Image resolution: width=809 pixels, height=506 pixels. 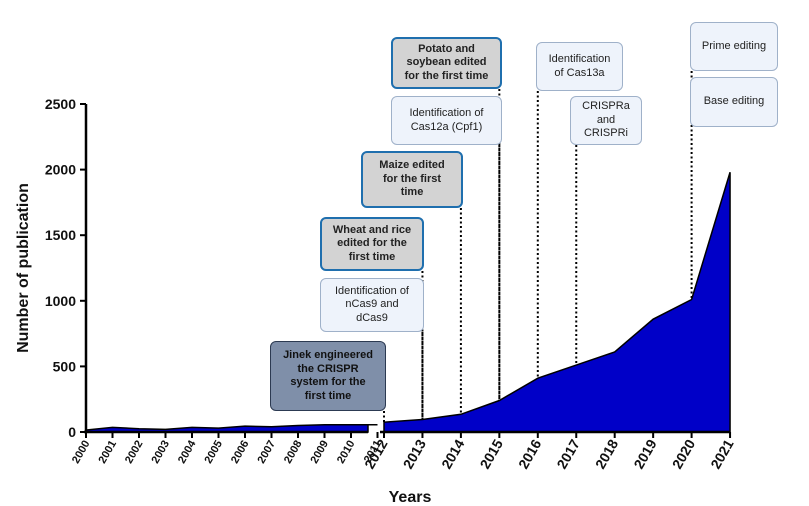 I want to click on x-axis-label: Years, so click(x=410, y=497).